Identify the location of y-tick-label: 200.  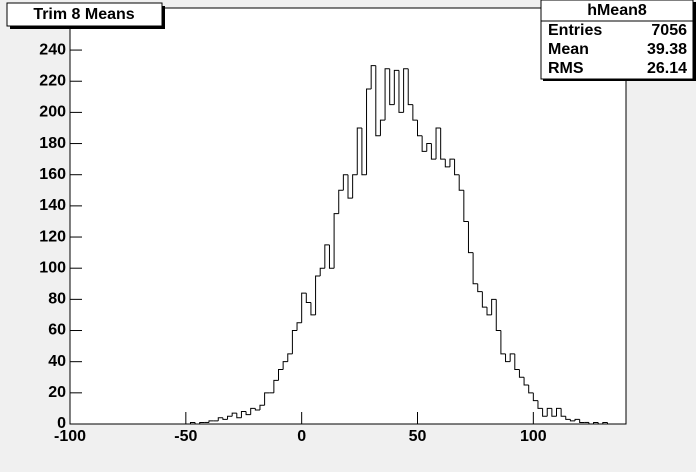
(52, 112).